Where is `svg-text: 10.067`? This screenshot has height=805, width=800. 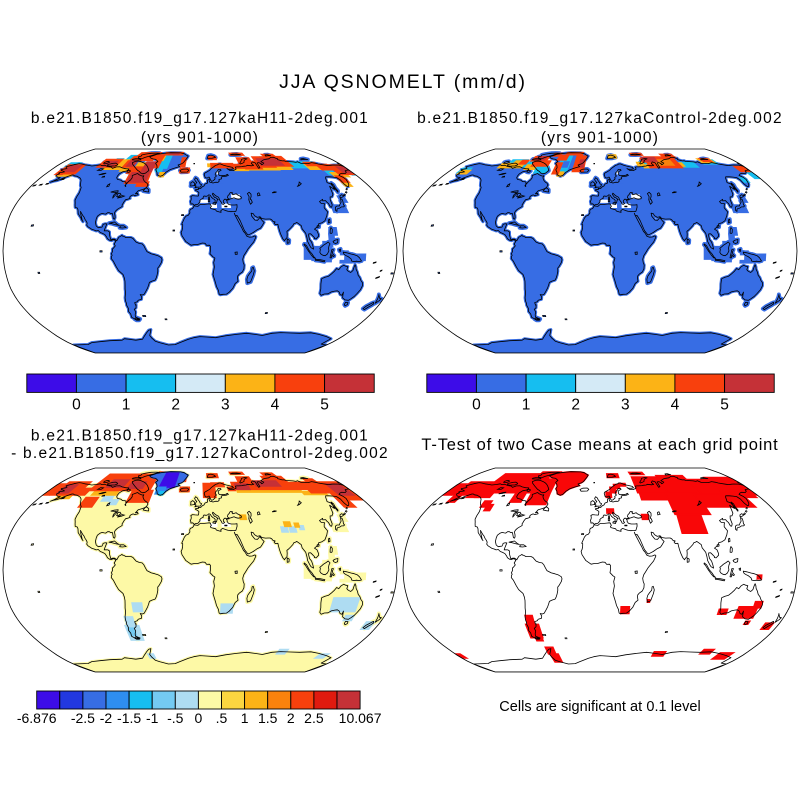 svg-text: 10.067 is located at coordinates (360, 718).